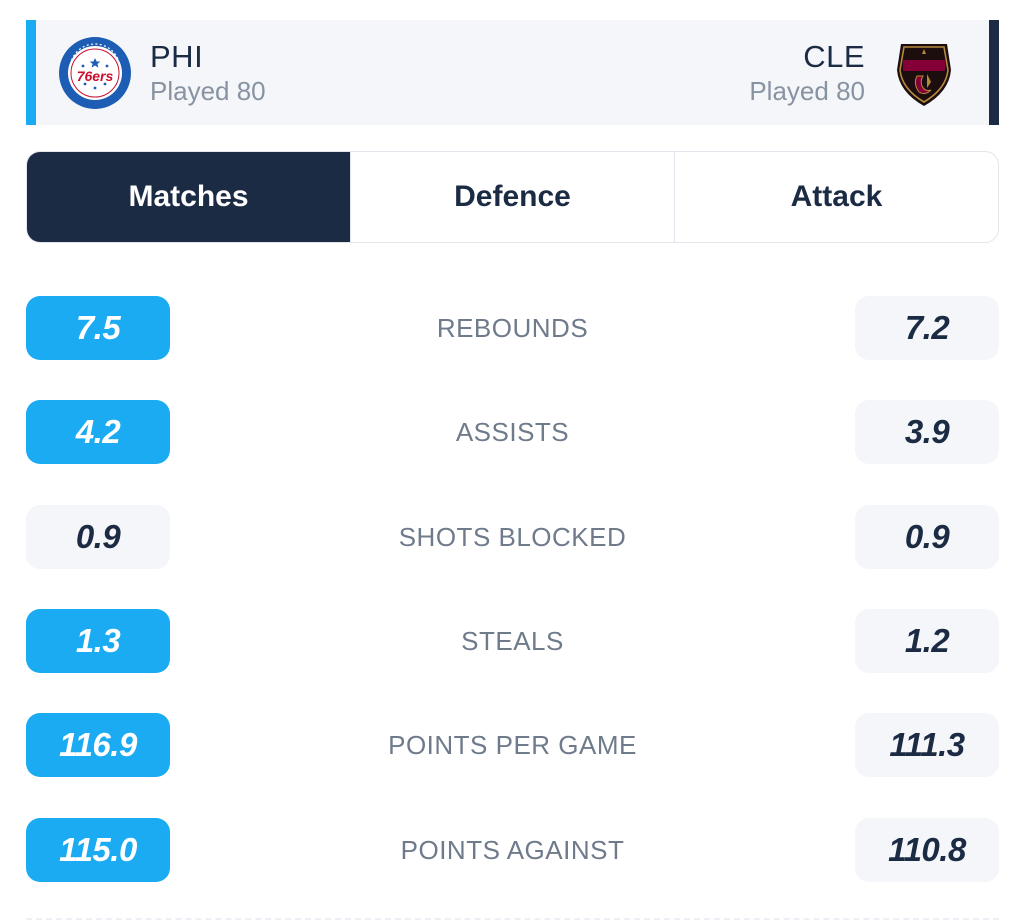 This screenshot has width=1024, height=923. I want to click on stat-label: STEALS, so click(512, 640).